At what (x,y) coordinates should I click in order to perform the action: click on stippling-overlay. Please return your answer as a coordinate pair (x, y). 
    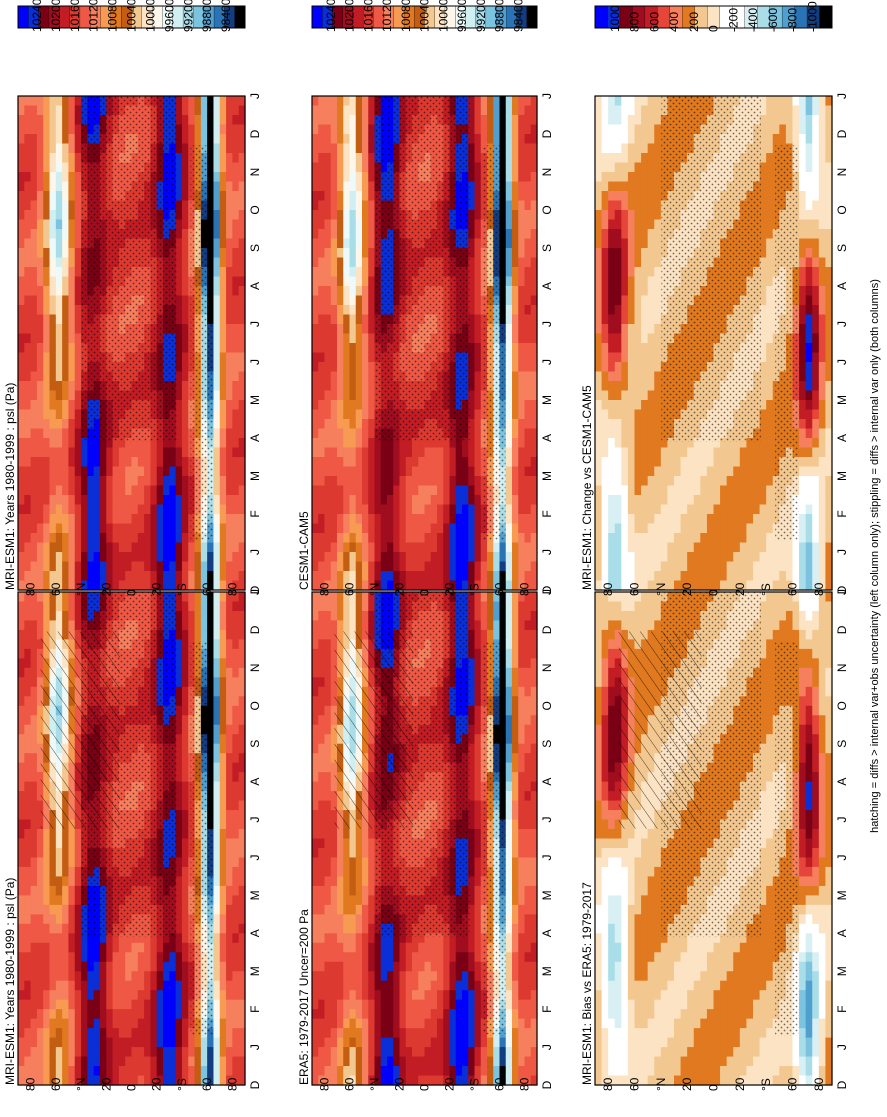
    Looking at the image, I should click on (202, 838).